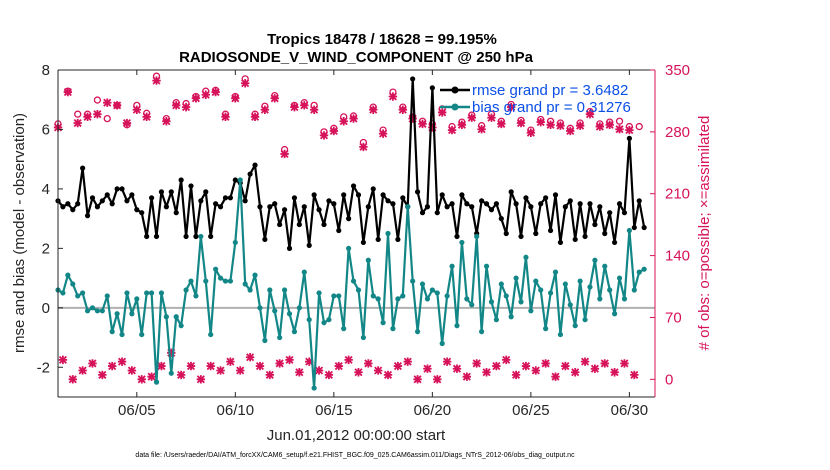 The height and width of the screenshot is (470, 830). I want to click on y-axis-label-right: # of obs: o=possible; ×=assimilated, so click(704, 233).